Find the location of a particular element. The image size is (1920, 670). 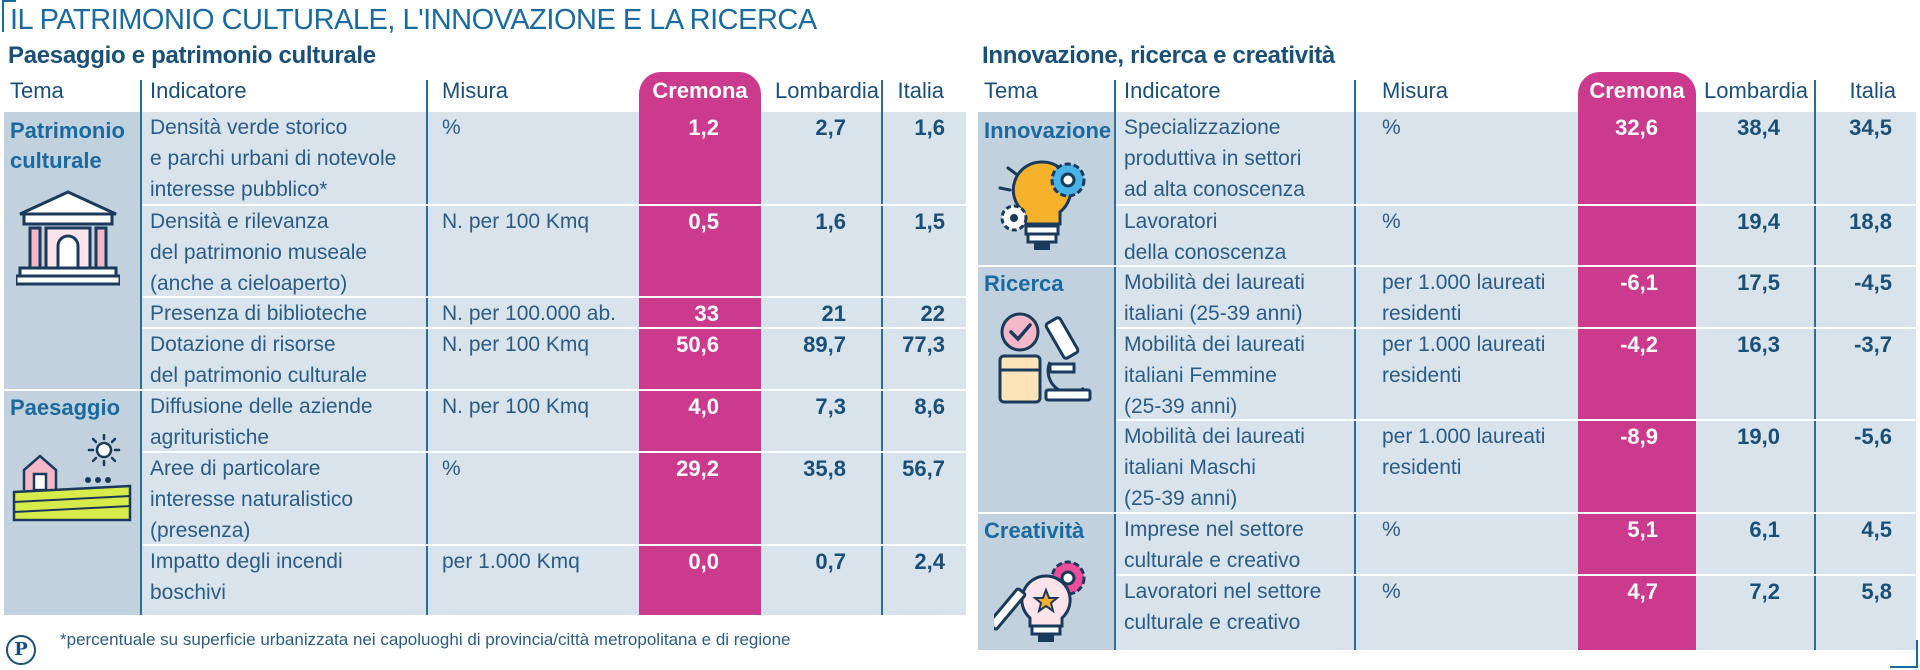

value-italia: 4,5 is located at coordinates (1876, 529).